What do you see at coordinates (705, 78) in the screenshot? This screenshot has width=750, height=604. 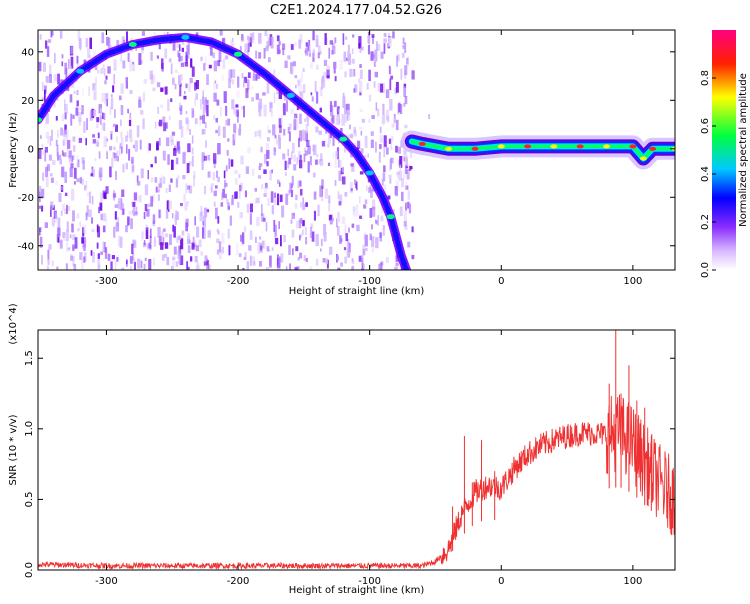 I see `colorbar-tick-label: 0.8` at bounding box center [705, 78].